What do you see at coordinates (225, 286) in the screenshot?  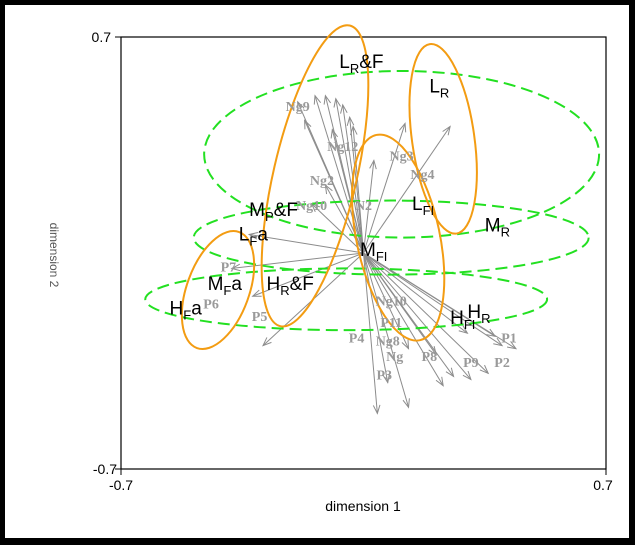 I see `class-label: MFa` at bounding box center [225, 286].